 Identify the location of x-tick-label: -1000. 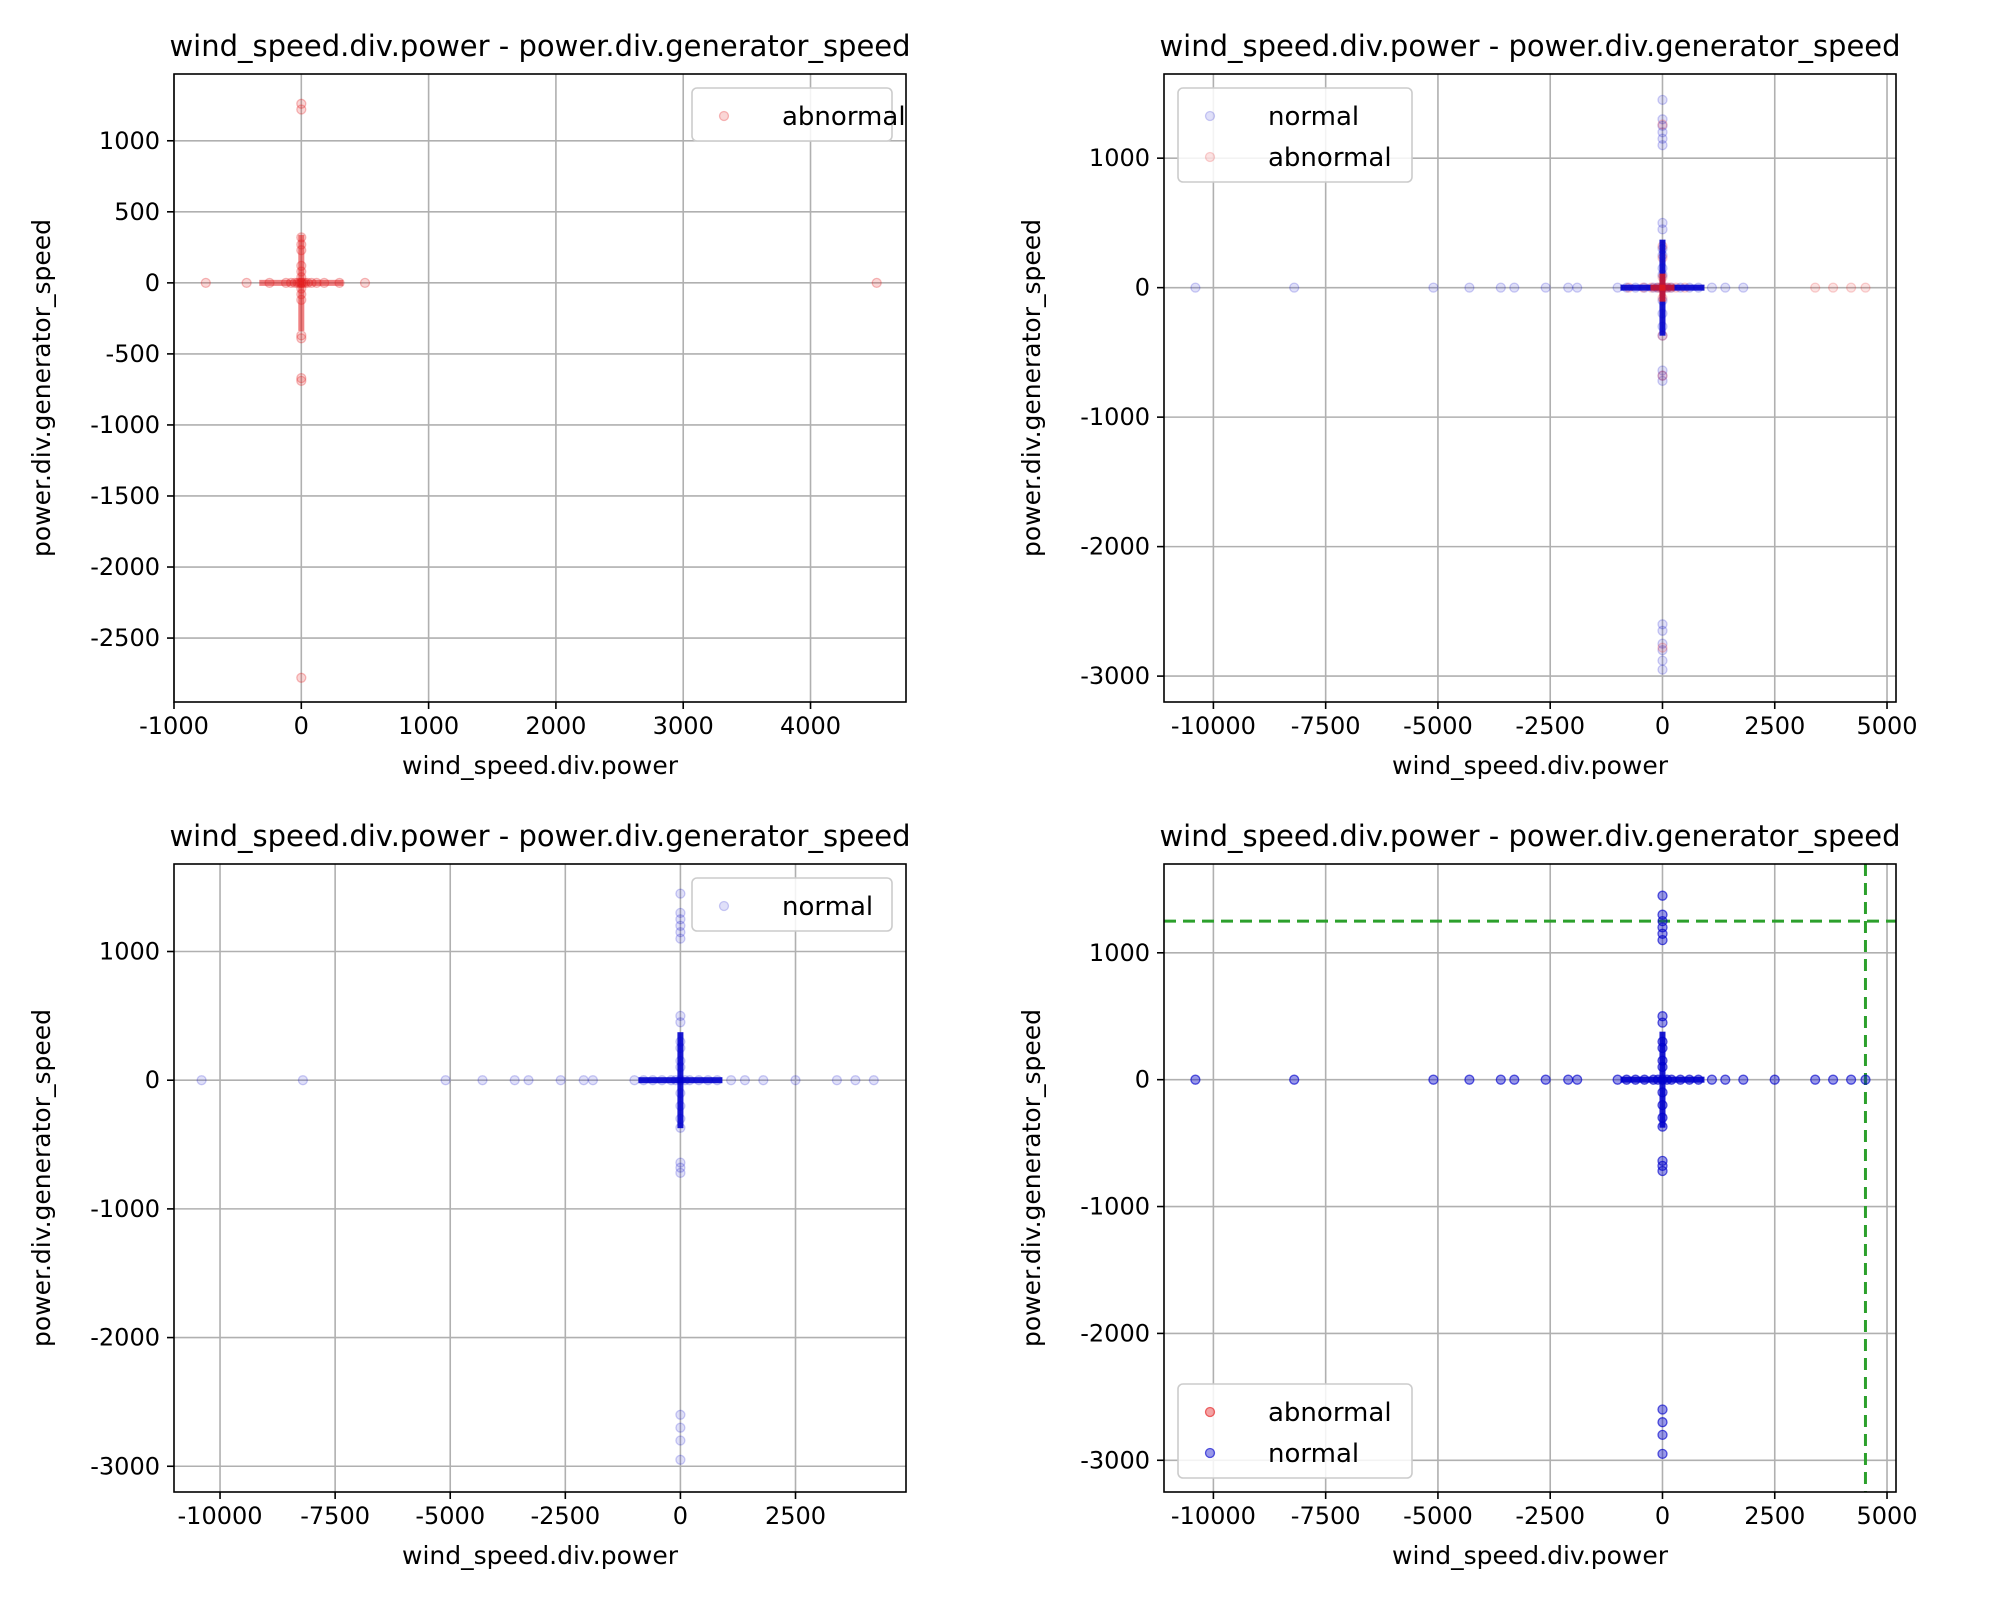
(174, 726).